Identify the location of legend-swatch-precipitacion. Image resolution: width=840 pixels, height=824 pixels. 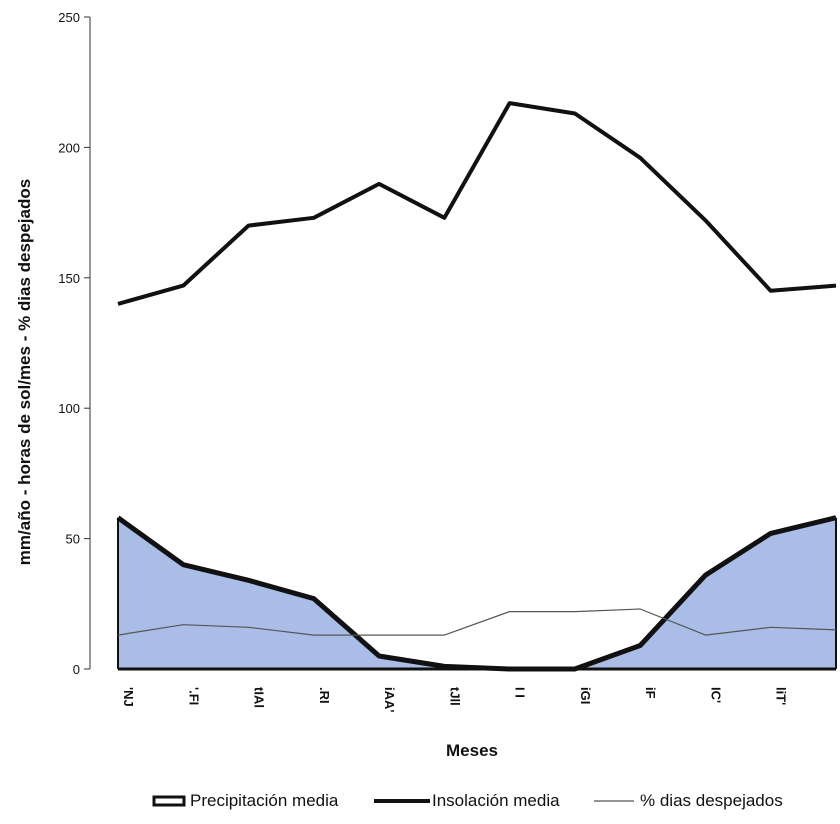
(169, 801).